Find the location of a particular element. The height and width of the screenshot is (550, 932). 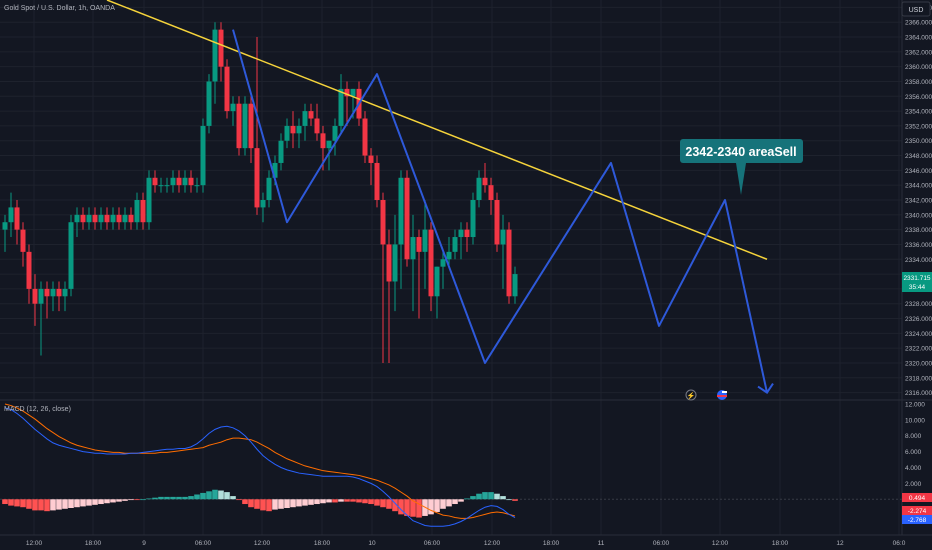

annotation-pointer is located at coordinates (741, 179).